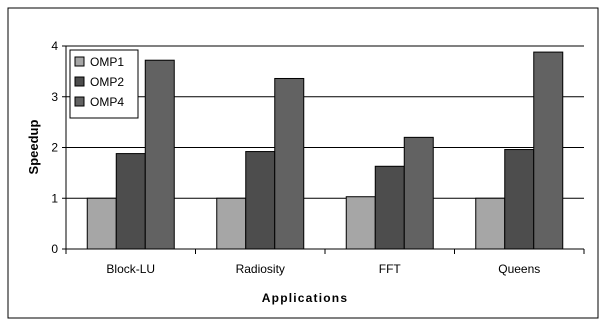  I want to click on bar-omp2-block-lu, so click(130, 201).